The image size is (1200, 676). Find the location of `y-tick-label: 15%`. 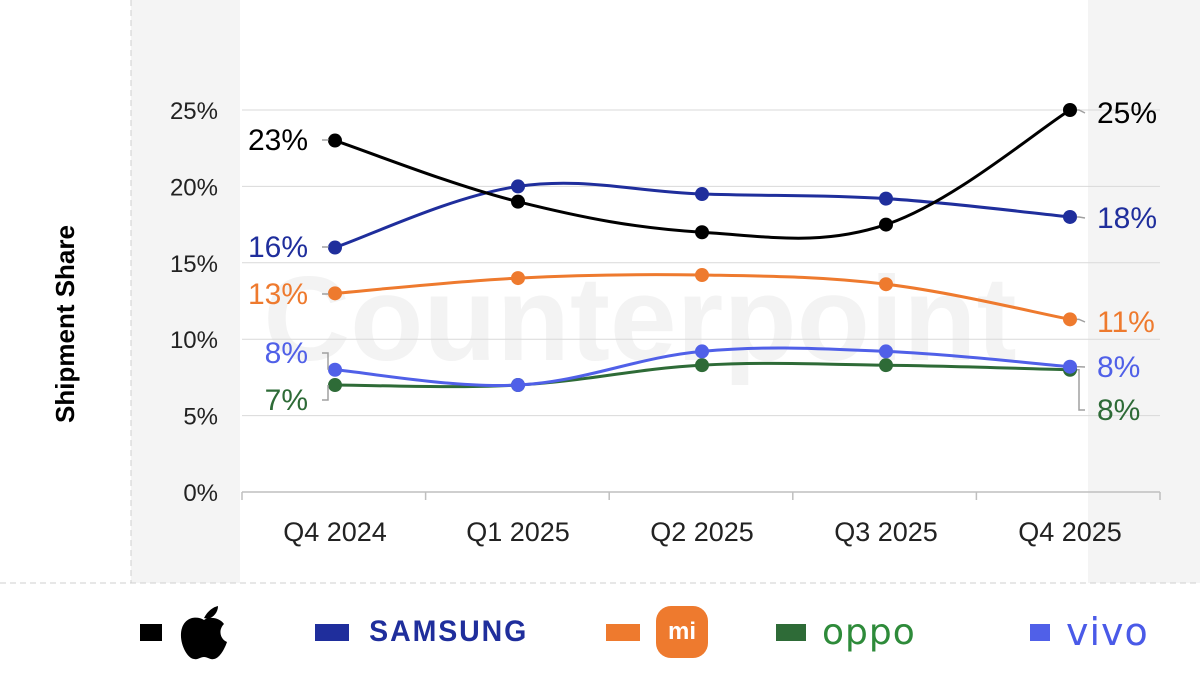

y-tick-label: 15% is located at coordinates (194, 264).